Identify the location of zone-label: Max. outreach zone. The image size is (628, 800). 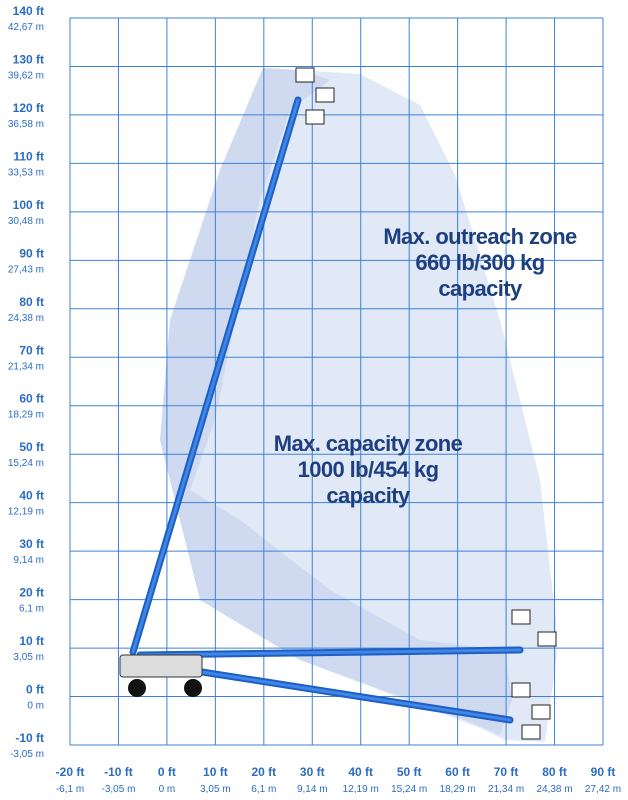
(480, 236).